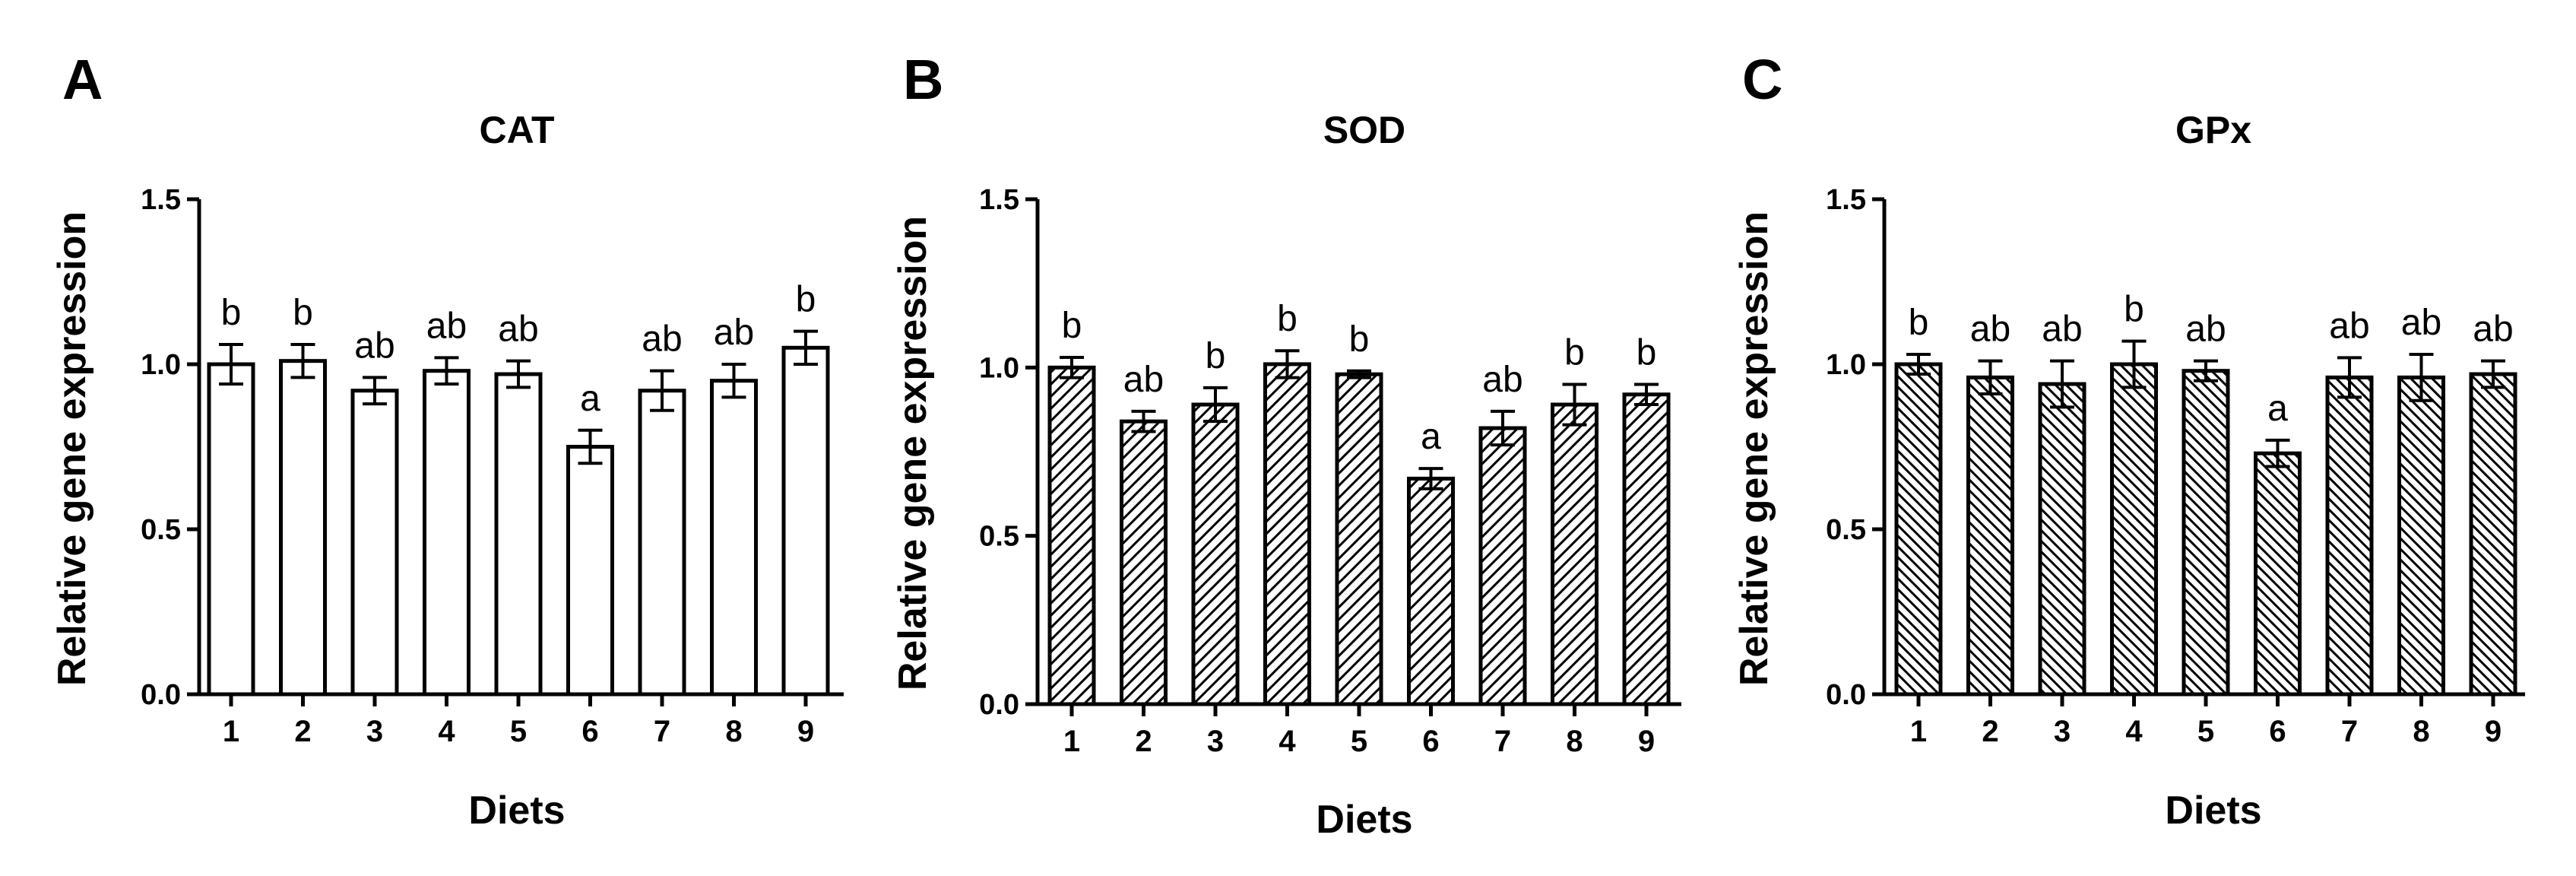  What do you see at coordinates (1364, 130) in the screenshot?
I see `chart-title: SOD` at bounding box center [1364, 130].